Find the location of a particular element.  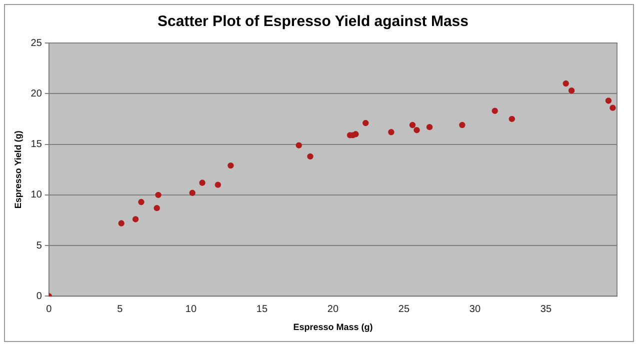

x-tick-label: 20 is located at coordinates (333, 309).